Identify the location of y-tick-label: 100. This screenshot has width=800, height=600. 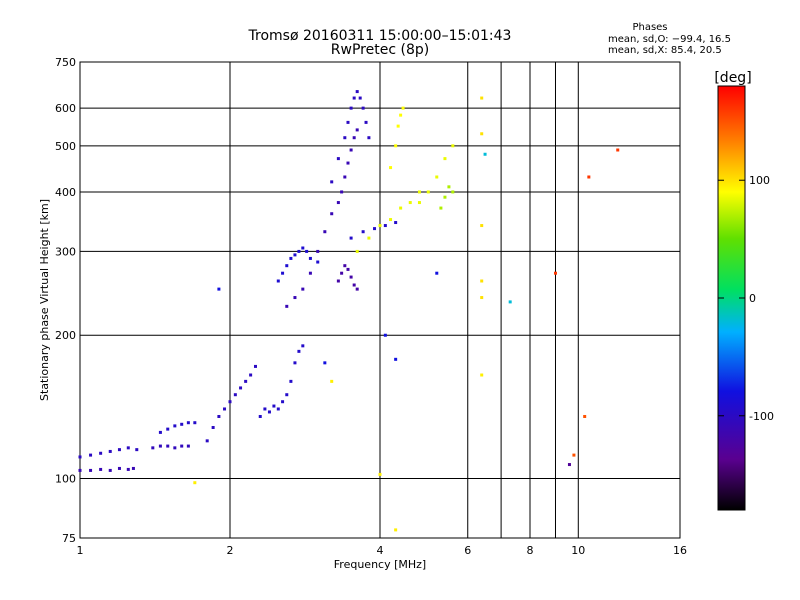
(65, 479).